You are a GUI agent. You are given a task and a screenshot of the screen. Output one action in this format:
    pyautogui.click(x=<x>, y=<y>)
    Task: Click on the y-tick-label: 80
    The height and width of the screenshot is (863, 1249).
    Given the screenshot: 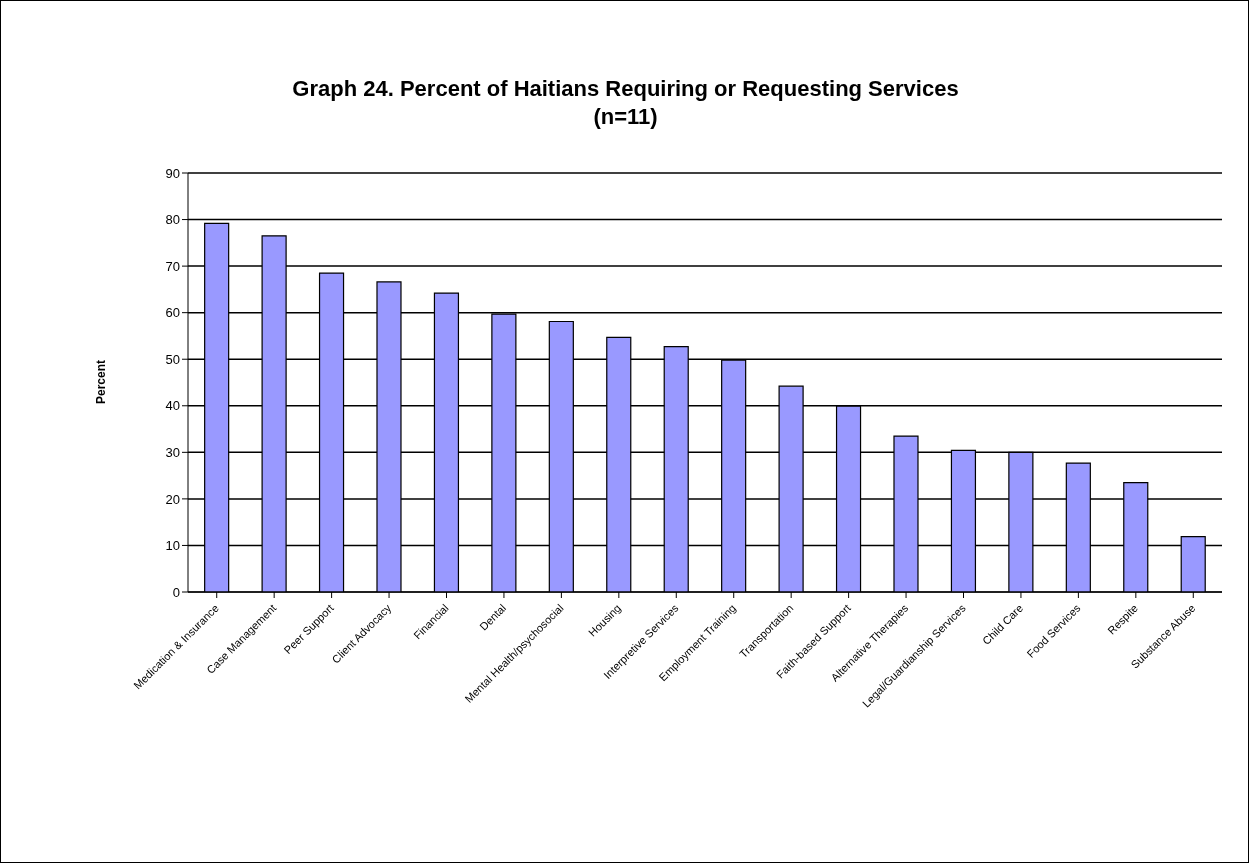 What is the action you would take?
    pyautogui.click(x=172, y=220)
    